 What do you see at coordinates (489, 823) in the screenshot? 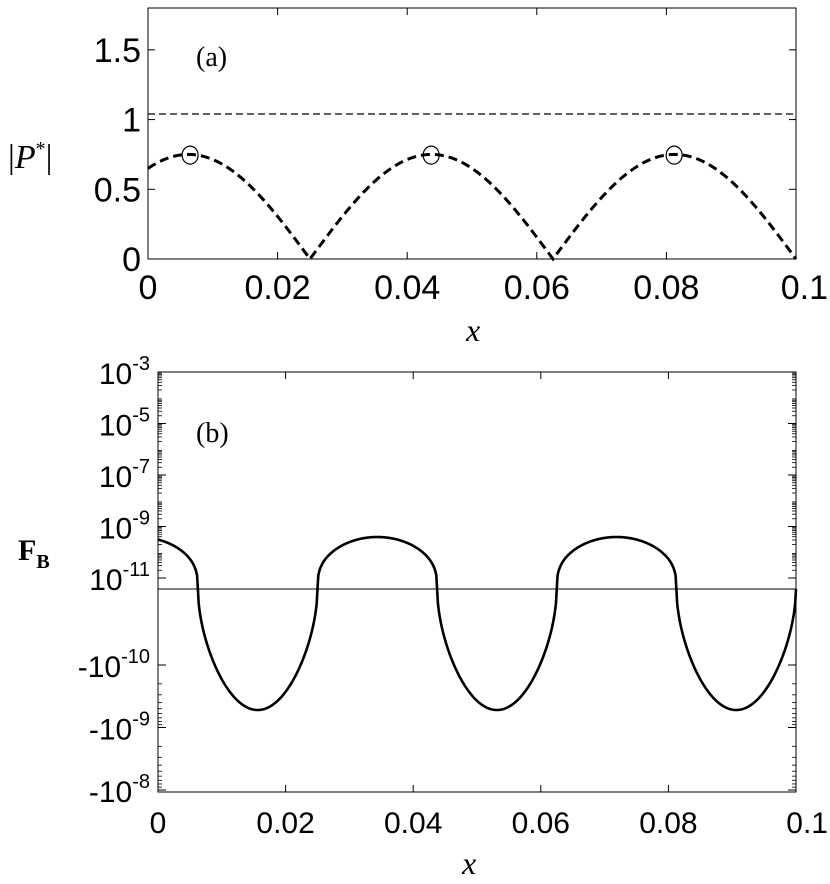
I see `panel-b-x-tick-labels: 0 0.02 0.04 0.06 0.08 0.1` at bounding box center [489, 823].